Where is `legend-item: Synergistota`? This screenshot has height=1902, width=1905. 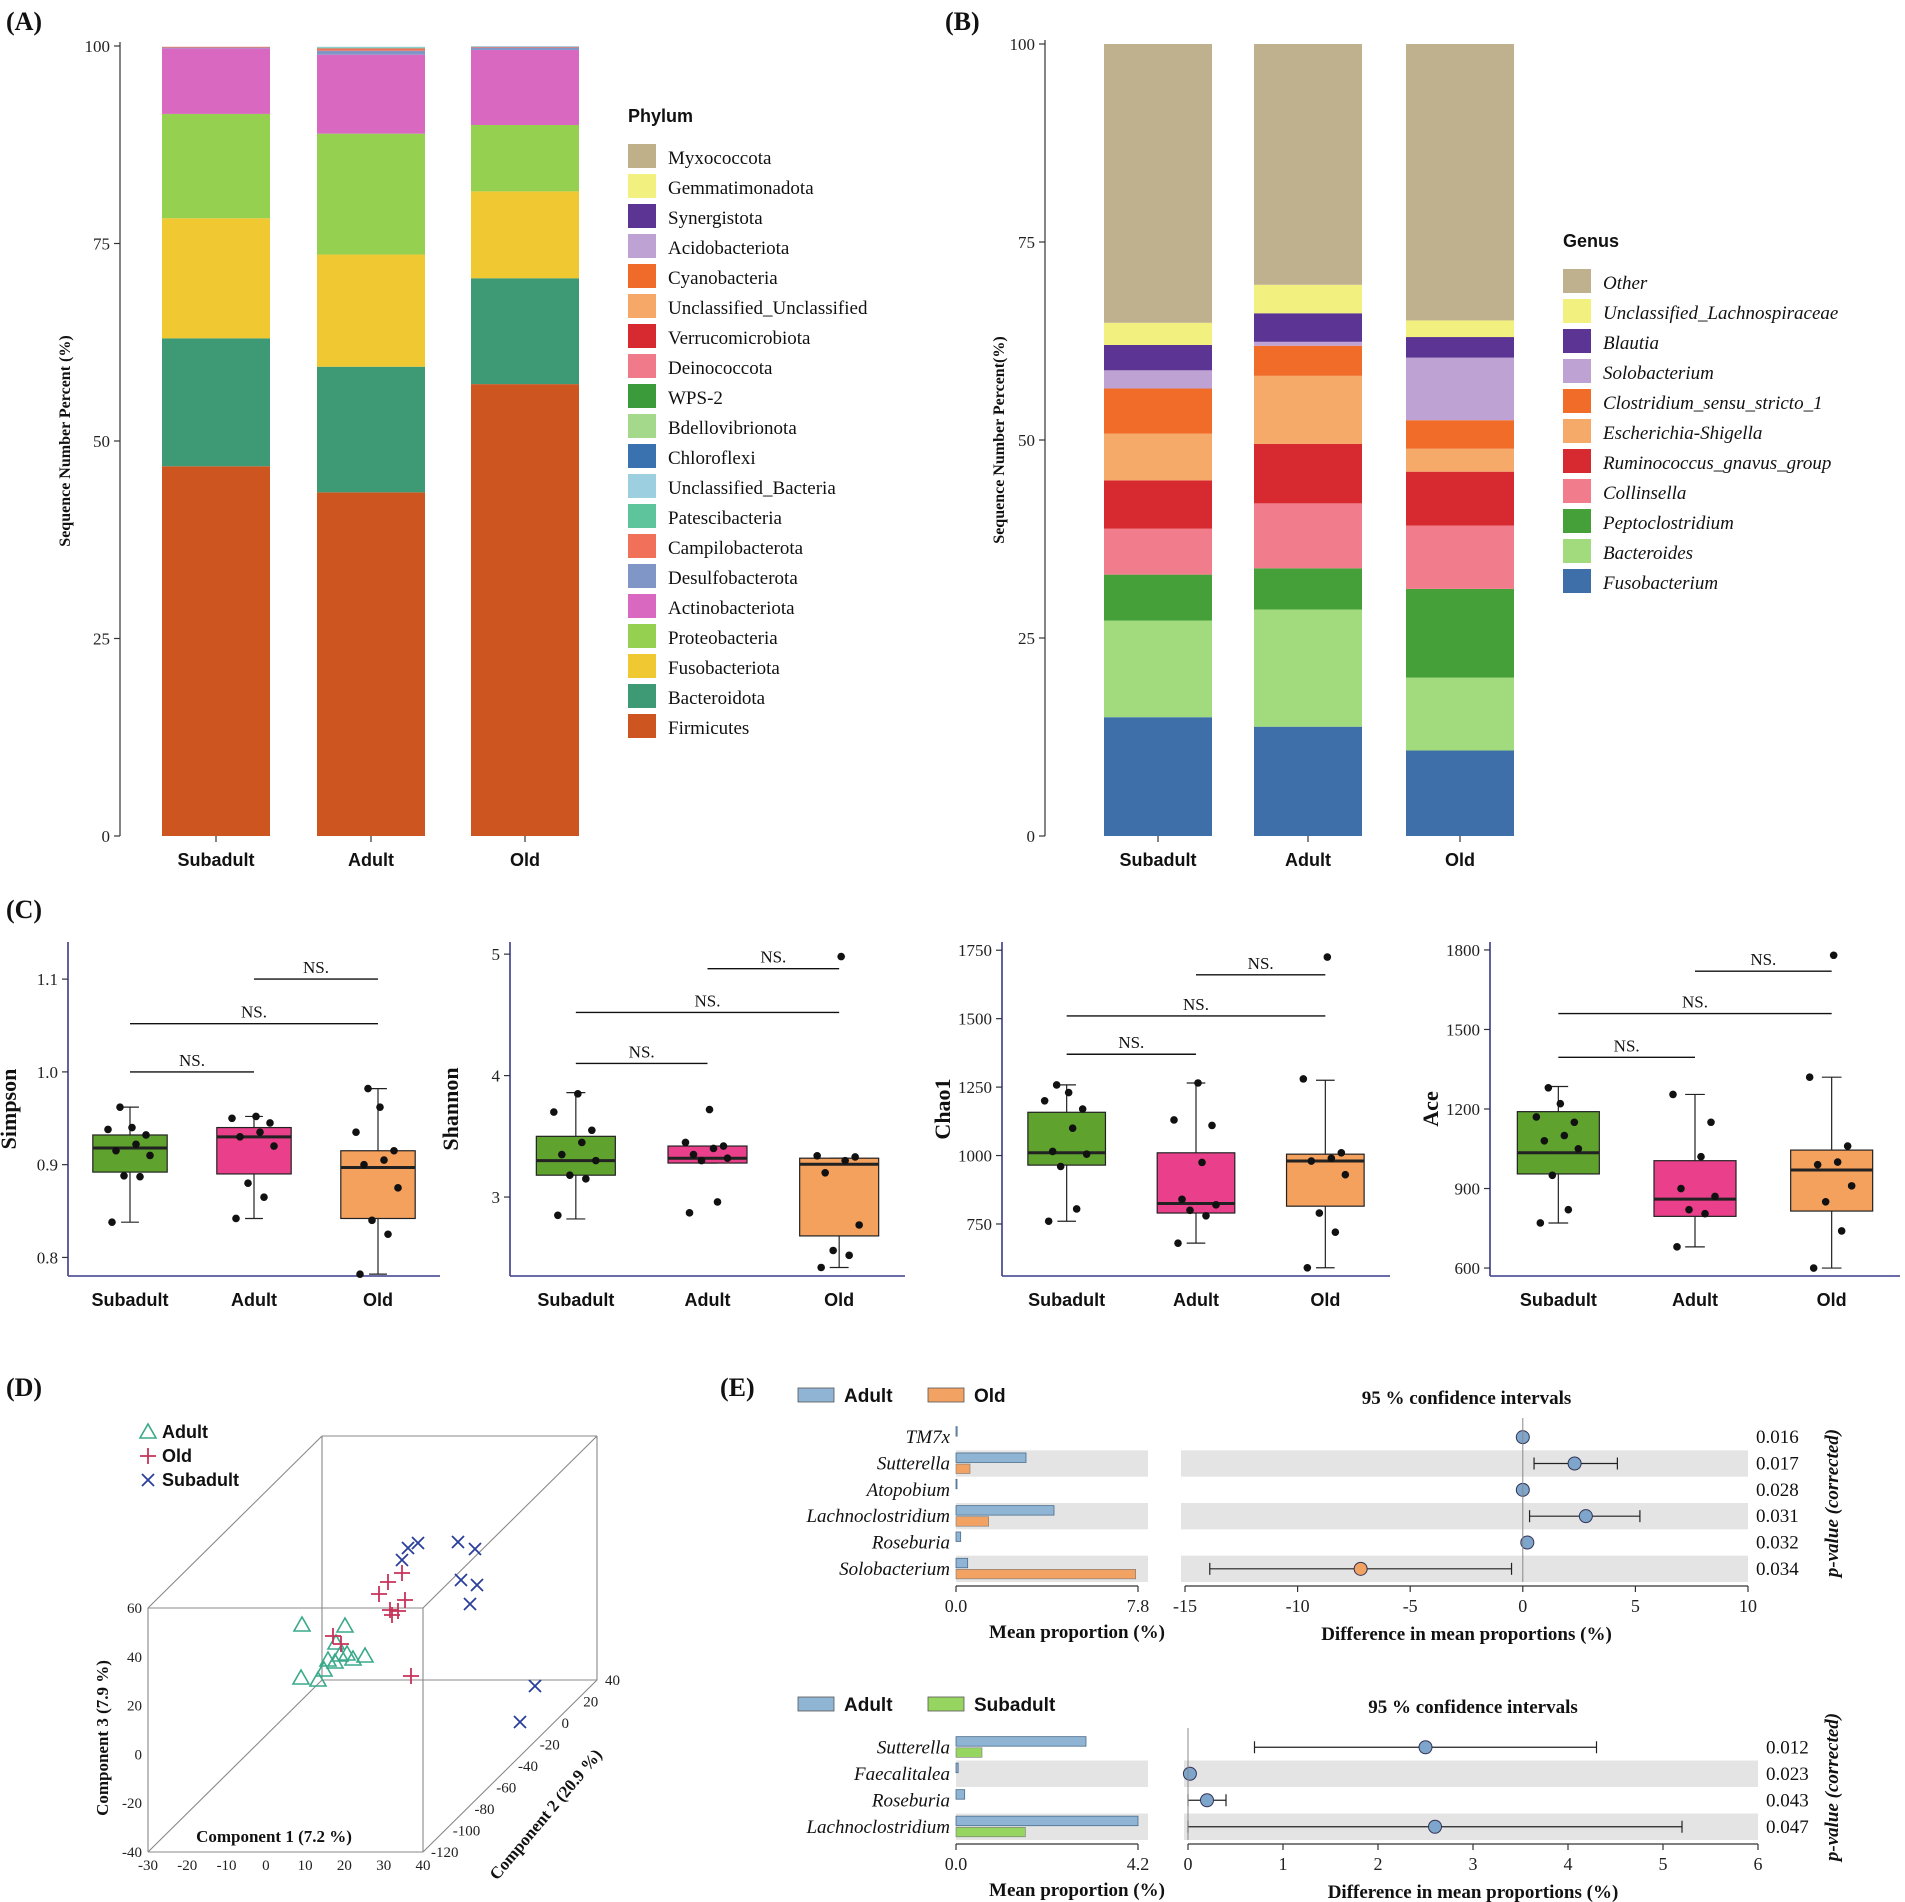 legend-item: Synergistota is located at coordinates (715, 218).